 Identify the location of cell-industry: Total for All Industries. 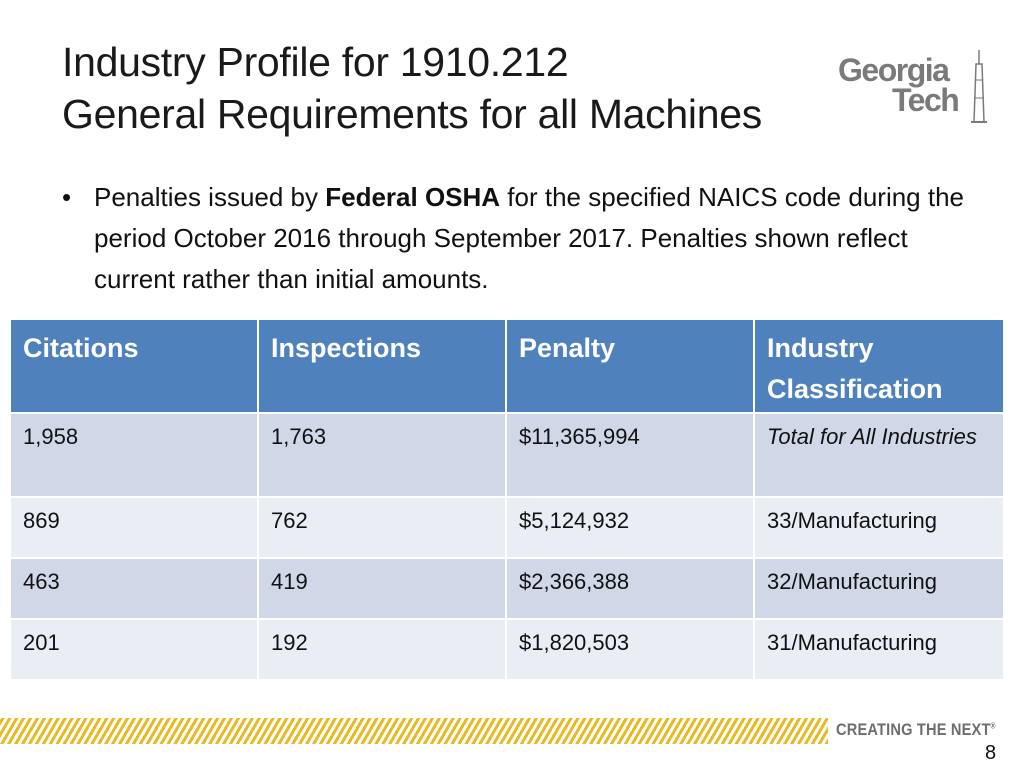
(879, 455).